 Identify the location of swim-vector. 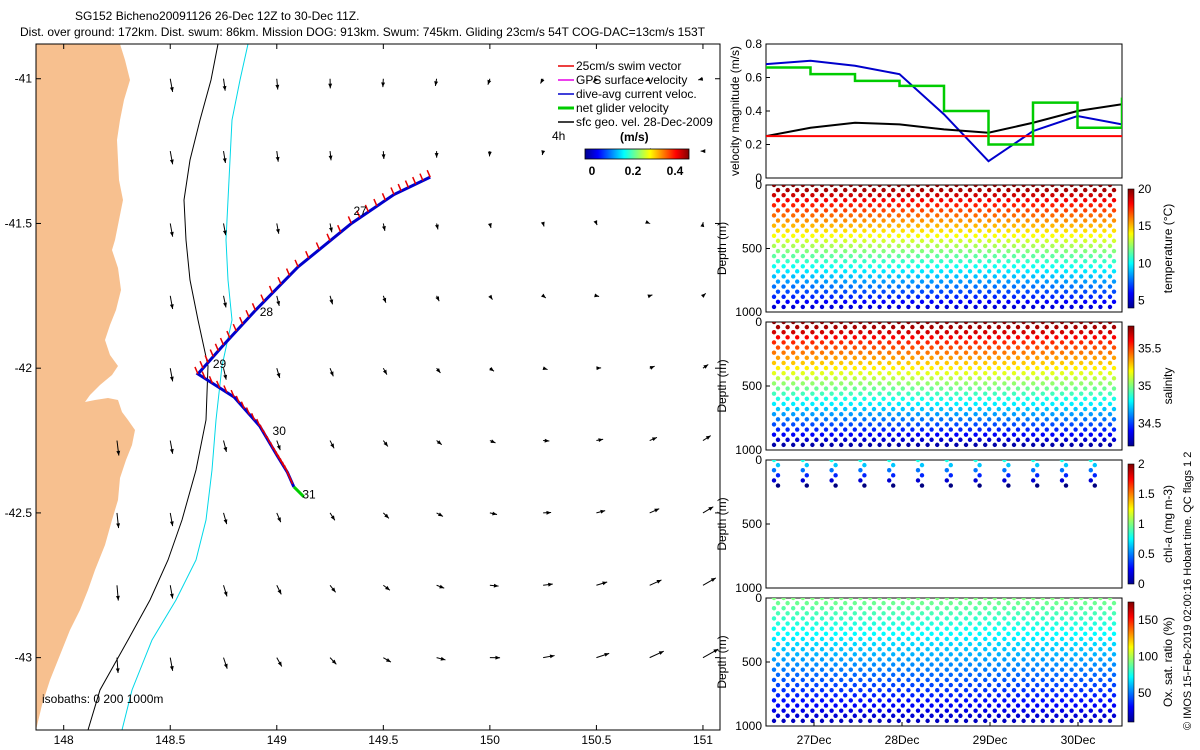
(392, 191).